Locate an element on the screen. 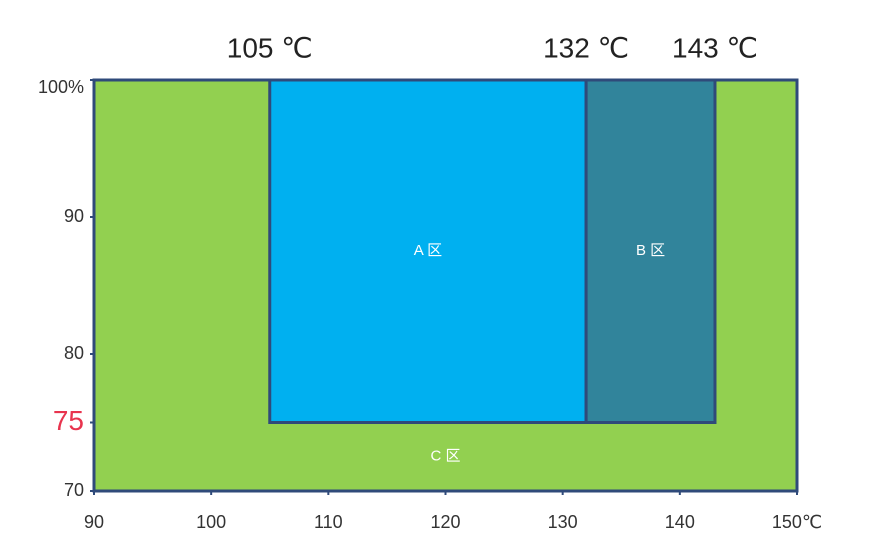  x-tick-label: 130 is located at coordinates (563, 522).